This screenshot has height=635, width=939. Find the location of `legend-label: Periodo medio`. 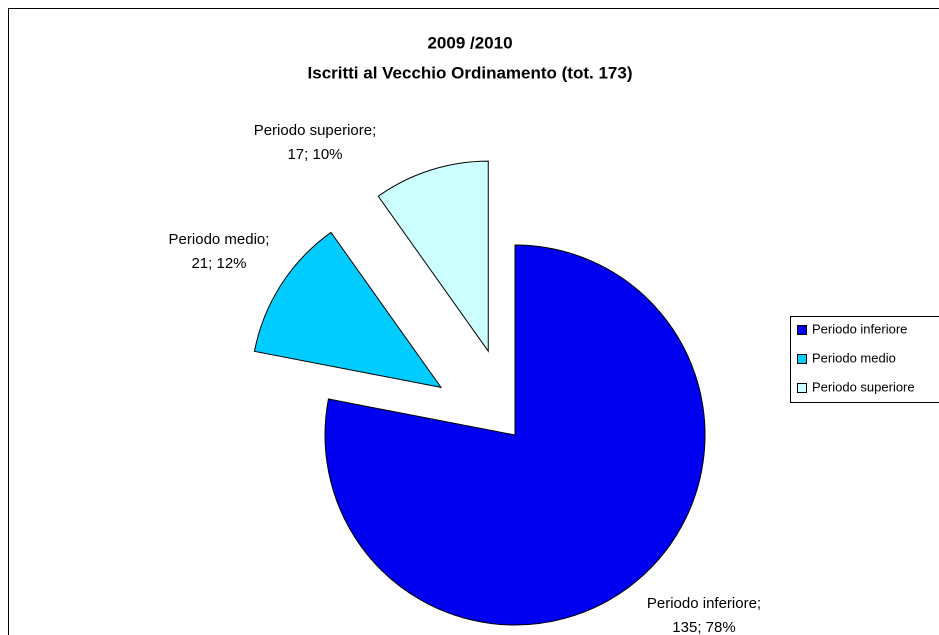

legend-label: Periodo medio is located at coordinates (854, 357).